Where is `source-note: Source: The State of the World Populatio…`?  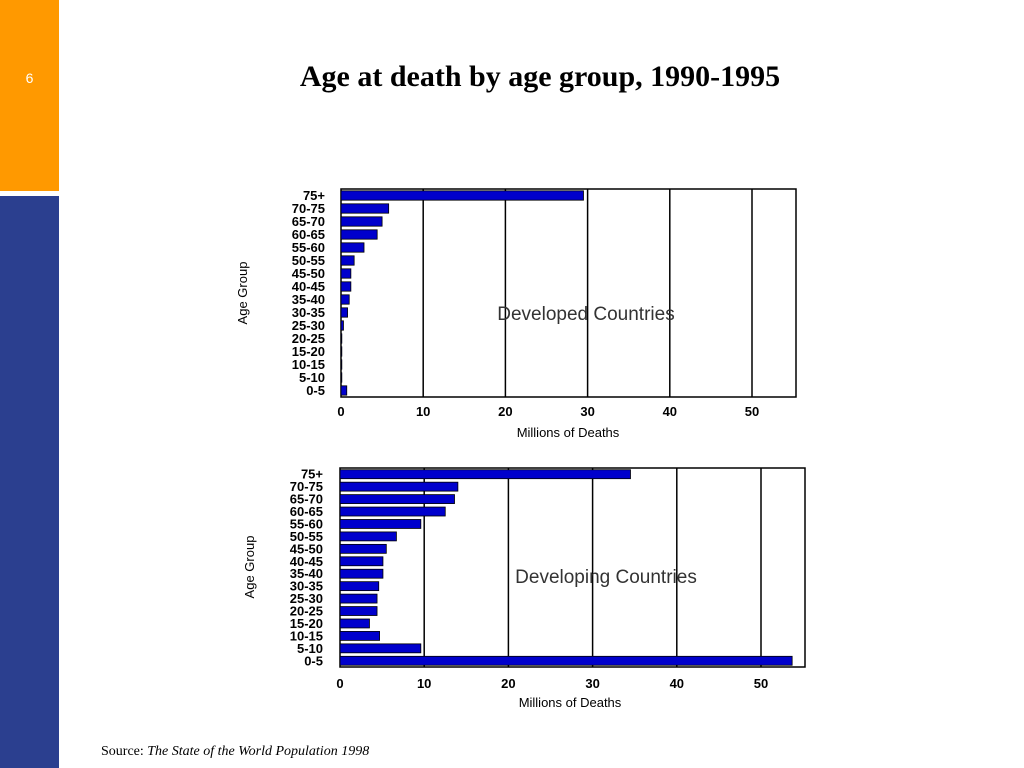
source-note: Source: The State of the World Populatio… is located at coordinates (235, 752).